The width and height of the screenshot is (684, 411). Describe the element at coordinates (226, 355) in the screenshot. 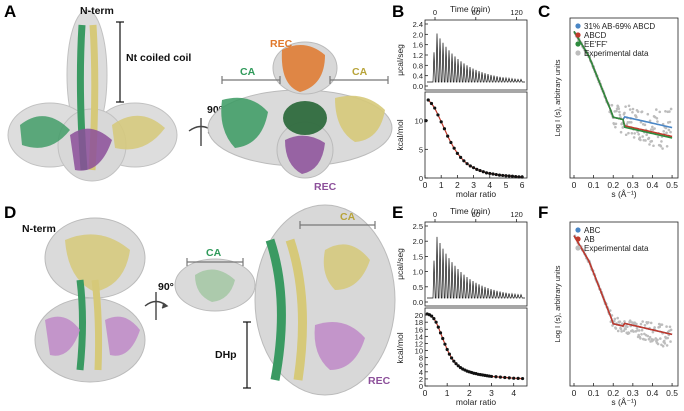

I see `label-dhp: DHp` at that location.